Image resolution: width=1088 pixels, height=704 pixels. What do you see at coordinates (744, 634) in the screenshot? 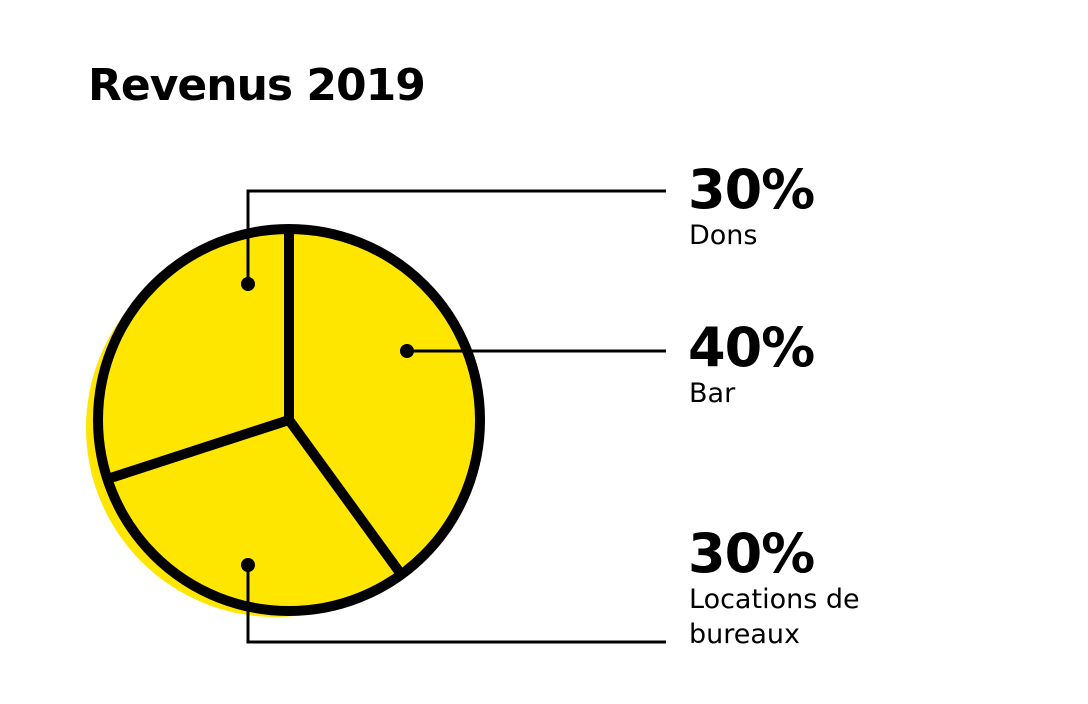
I see `slice-category-label: bureaux` at bounding box center [744, 634].